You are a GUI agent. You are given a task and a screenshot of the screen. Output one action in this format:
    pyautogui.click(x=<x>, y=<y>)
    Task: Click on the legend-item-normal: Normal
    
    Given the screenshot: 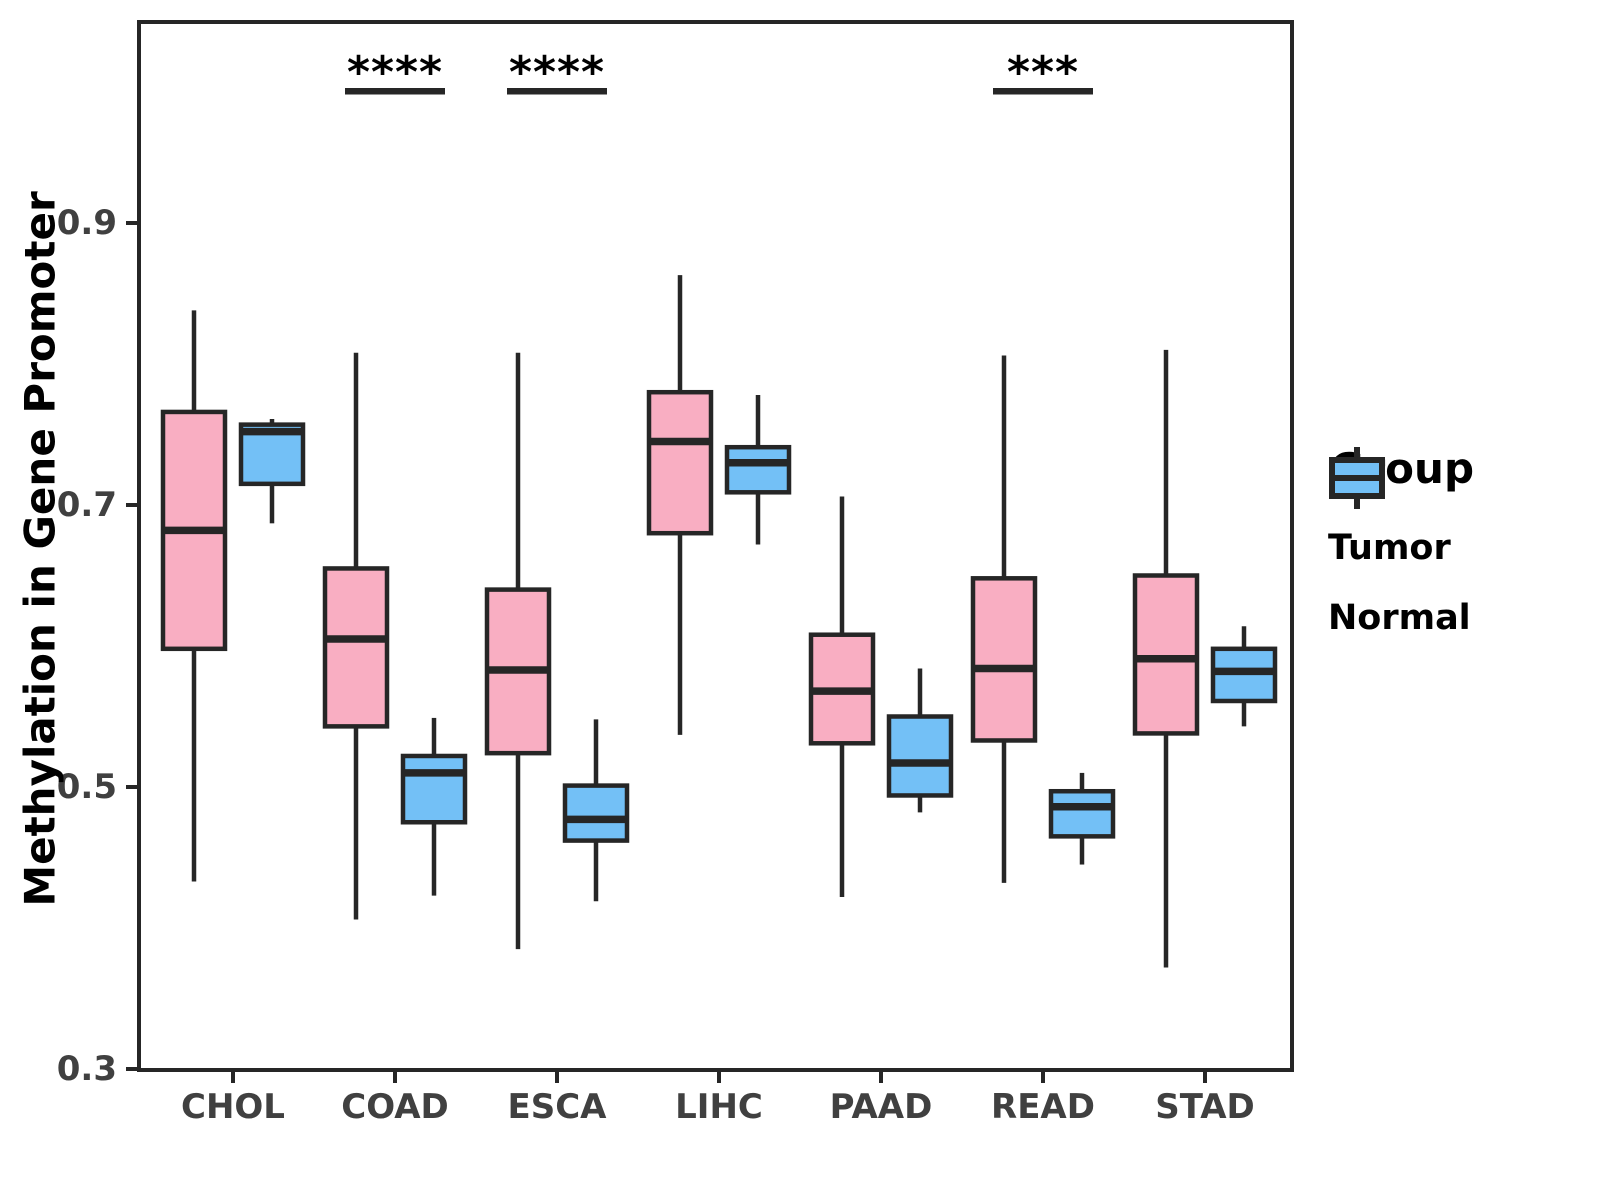 What is the action you would take?
    pyautogui.click(x=1401, y=550)
    